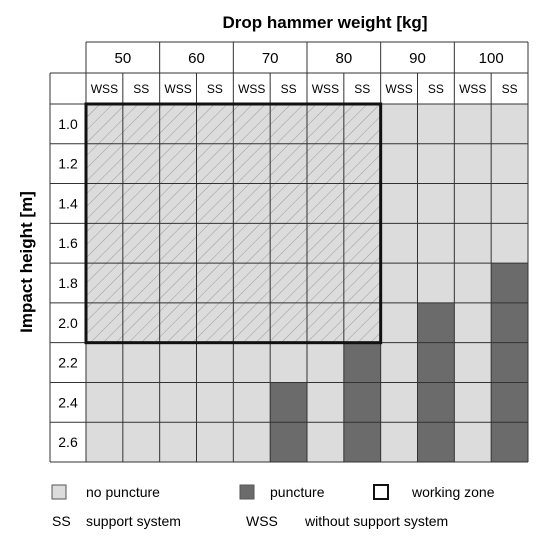  Describe the element at coordinates (196, 58) in the screenshot. I see `weight-header: 60` at that location.